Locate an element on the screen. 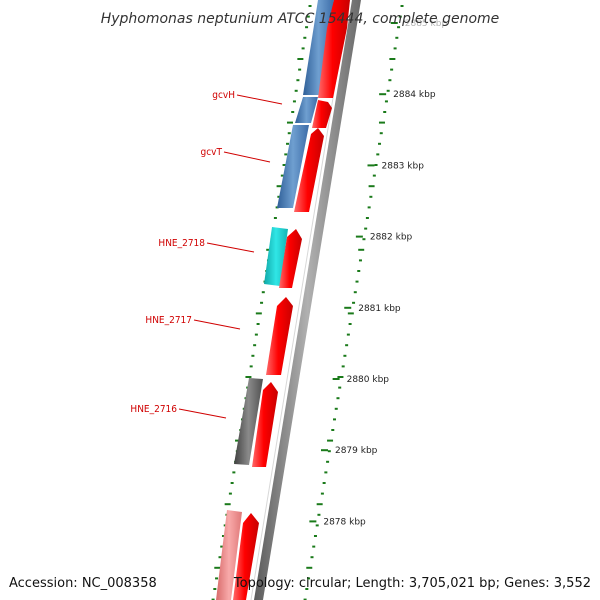  gene-label-gcvH: gcvH is located at coordinates (247, 97).